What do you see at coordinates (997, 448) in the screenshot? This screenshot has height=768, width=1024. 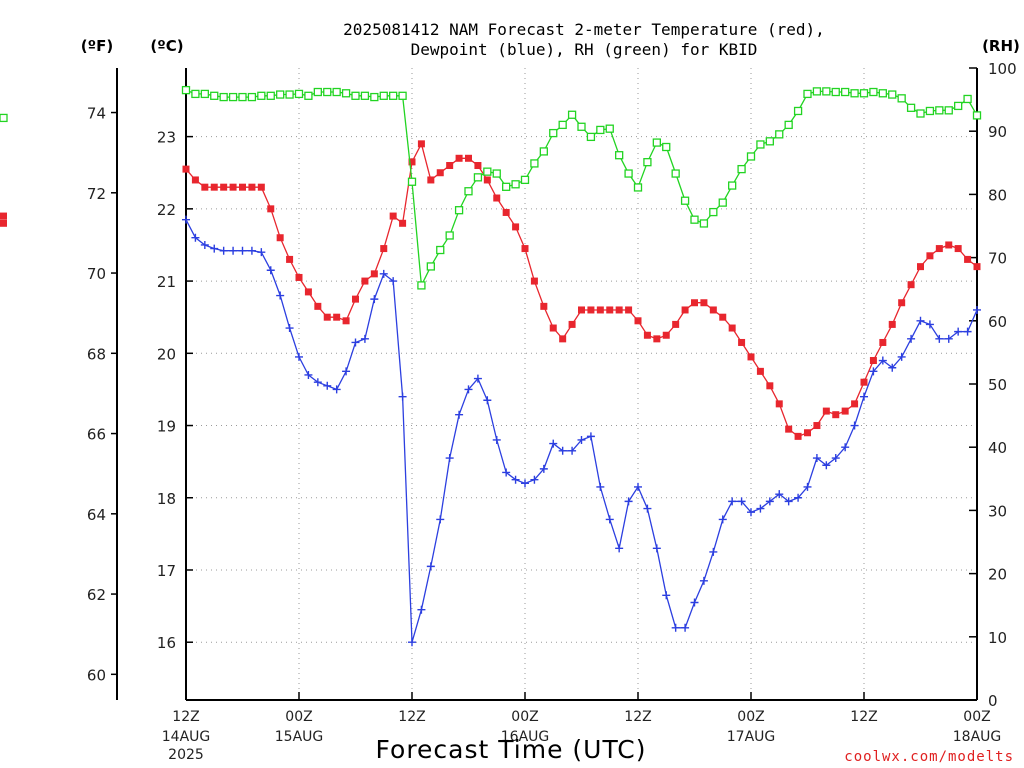 I see `rh-tick-label: 40` at bounding box center [997, 448].